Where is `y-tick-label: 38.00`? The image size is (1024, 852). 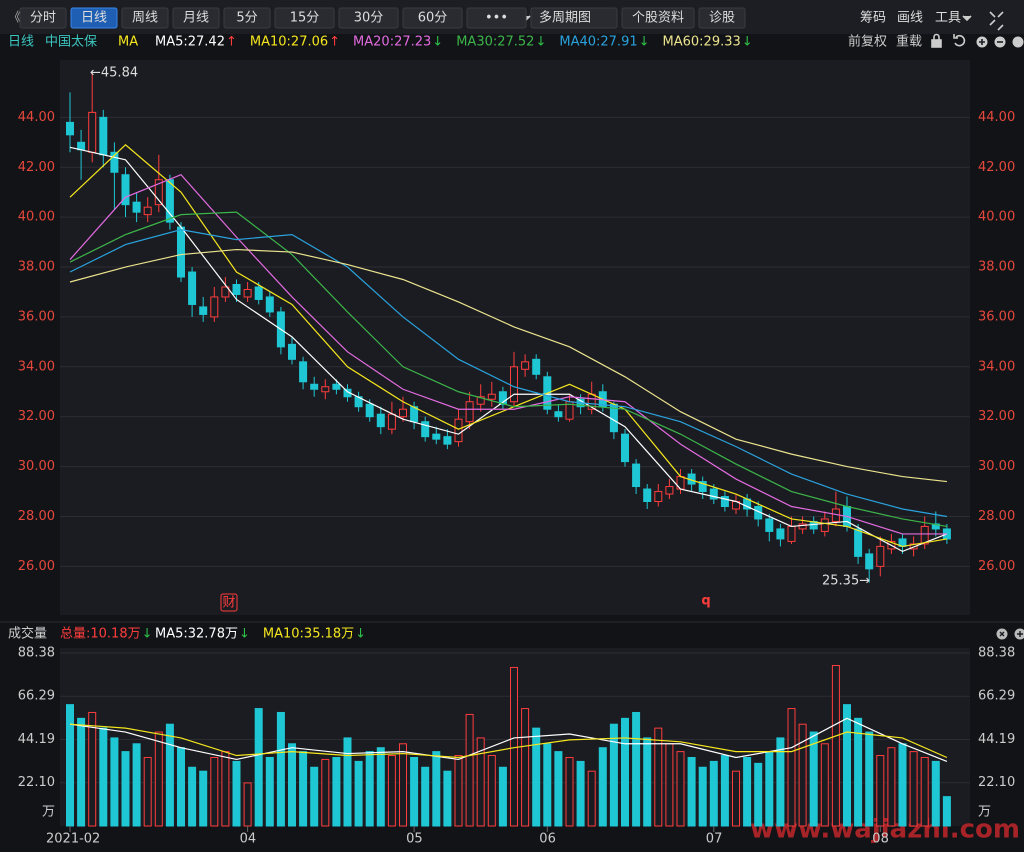
y-tick-label: 38.00 is located at coordinates (36, 267).